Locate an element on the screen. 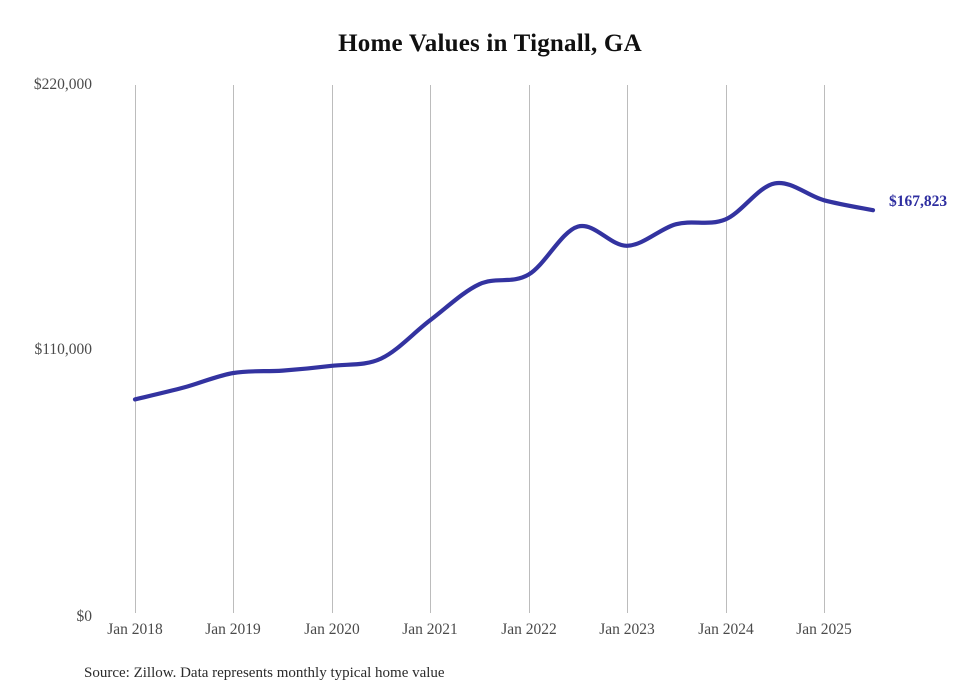  chart-title: Home Values in Tignall, GA is located at coordinates (490, 43).